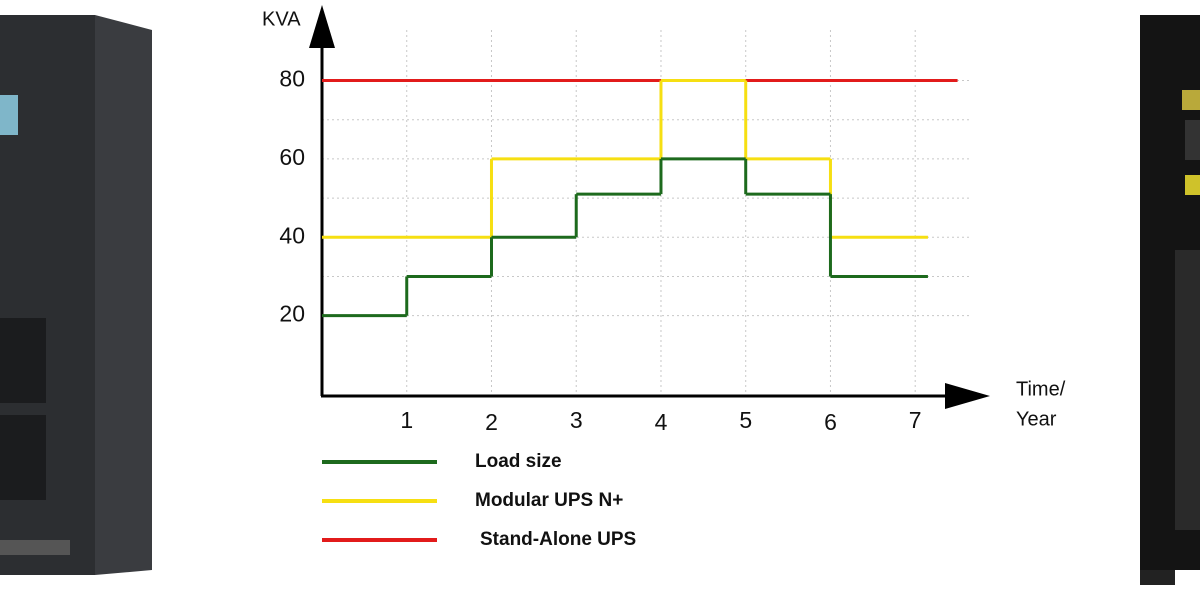 The width and height of the screenshot is (1200, 600). I want to click on y-tick-label: 80, so click(292, 79).